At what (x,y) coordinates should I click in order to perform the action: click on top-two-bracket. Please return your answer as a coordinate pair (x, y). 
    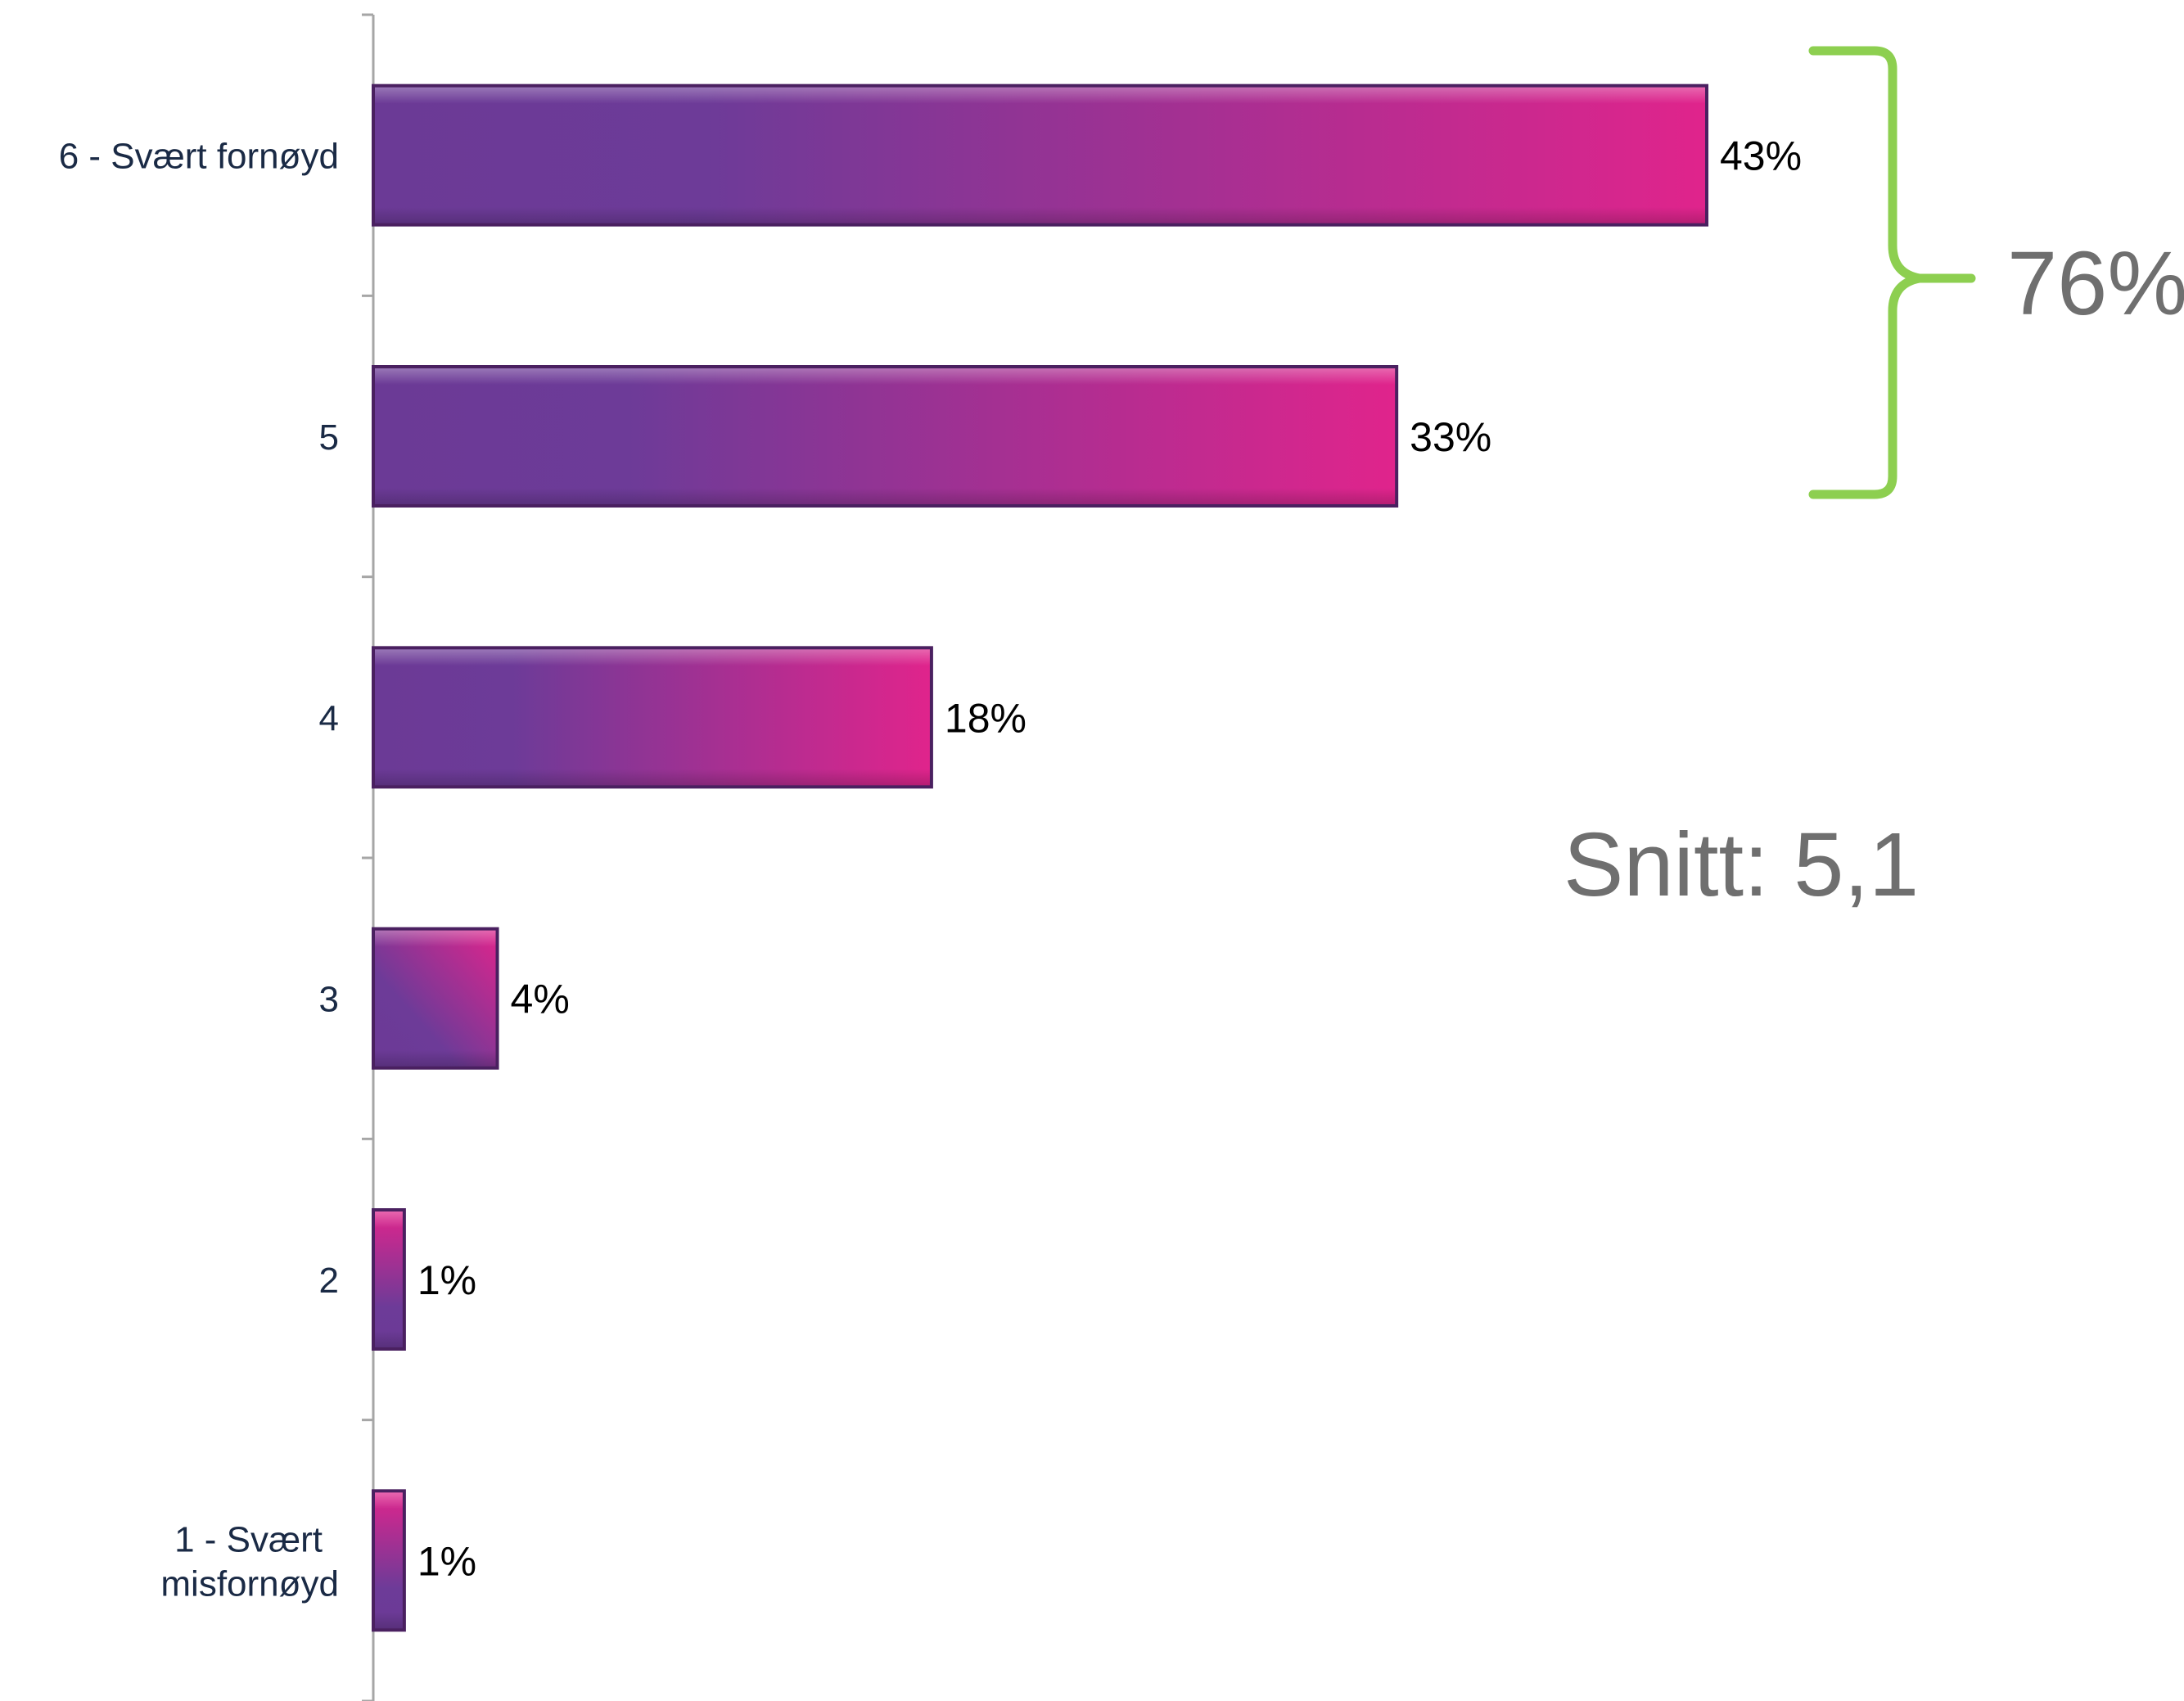
    Looking at the image, I should click on (1892, 272).